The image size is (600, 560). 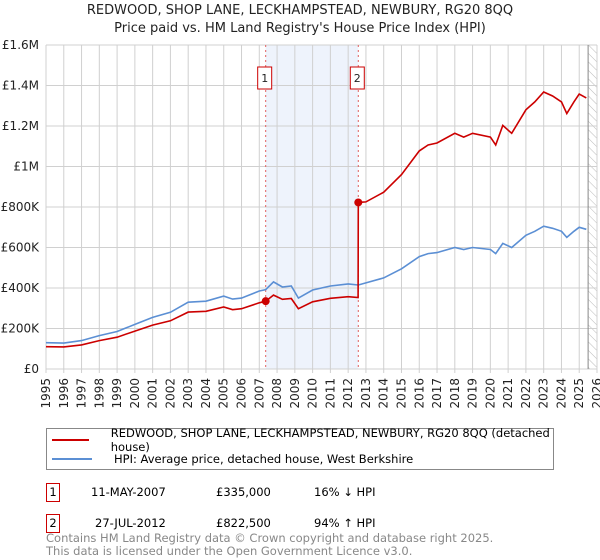 What do you see at coordinates (64, 393) in the screenshot?
I see `x-tick-label: 1996` at bounding box center [64, 393].